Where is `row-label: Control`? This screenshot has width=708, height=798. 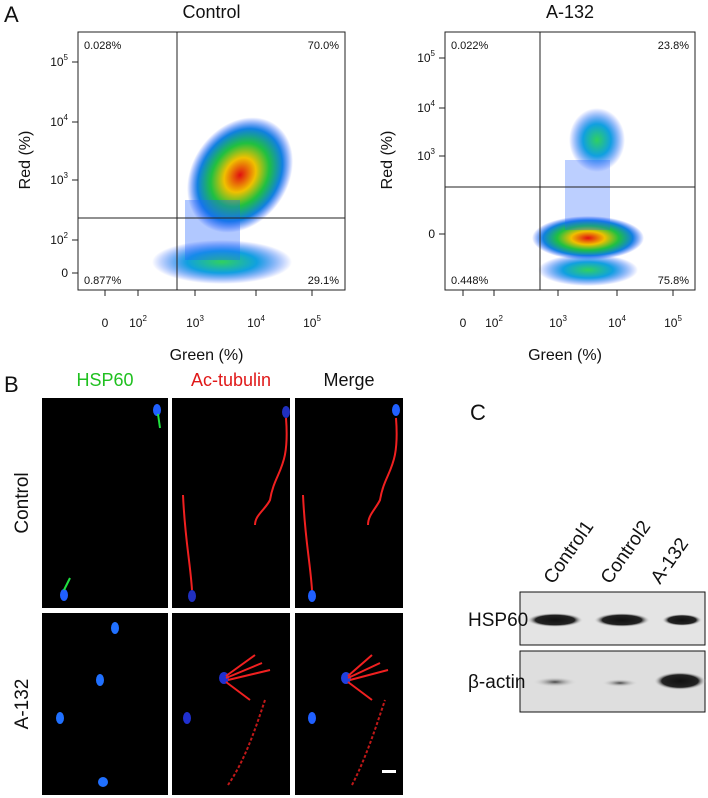 row-label: Control is located at coordinates (22, 502).